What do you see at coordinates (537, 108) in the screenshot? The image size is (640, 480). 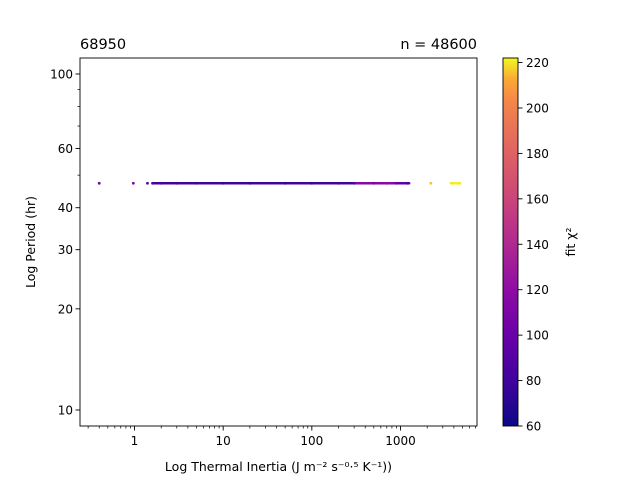 I see `colorbar-tick-label: 200` at bounding box center [537, 108].